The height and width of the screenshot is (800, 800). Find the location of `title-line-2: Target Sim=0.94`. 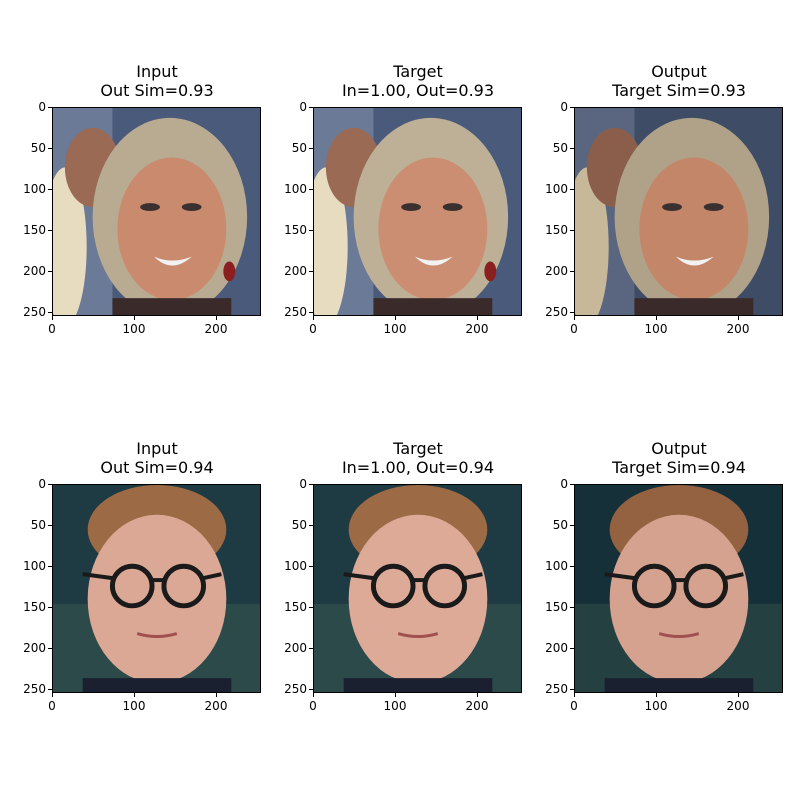

title-line-2: Target Sim=0.94 is located at coordinates (679, 467).